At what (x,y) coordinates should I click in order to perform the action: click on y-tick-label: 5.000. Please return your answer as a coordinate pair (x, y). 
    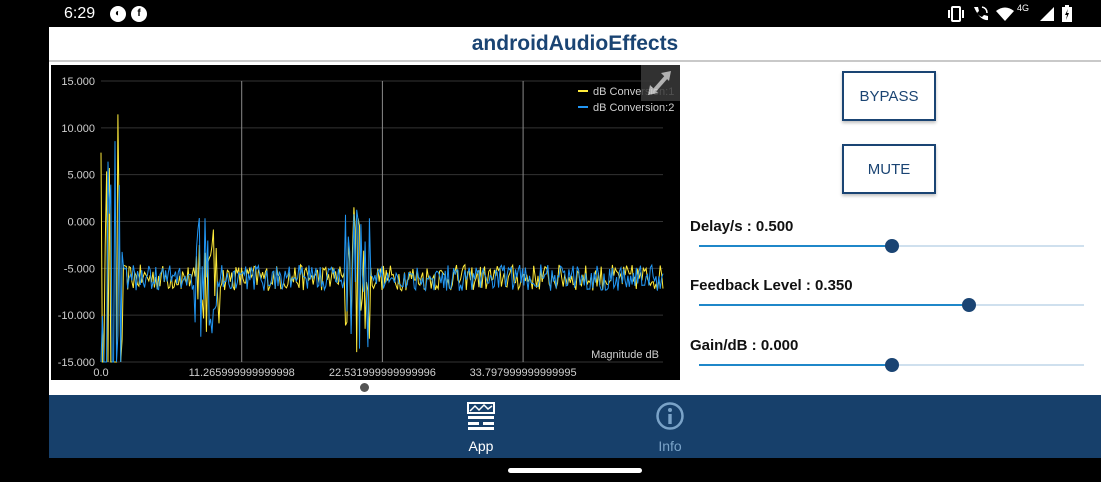
    Looking at the image, I should click on (81, 176).